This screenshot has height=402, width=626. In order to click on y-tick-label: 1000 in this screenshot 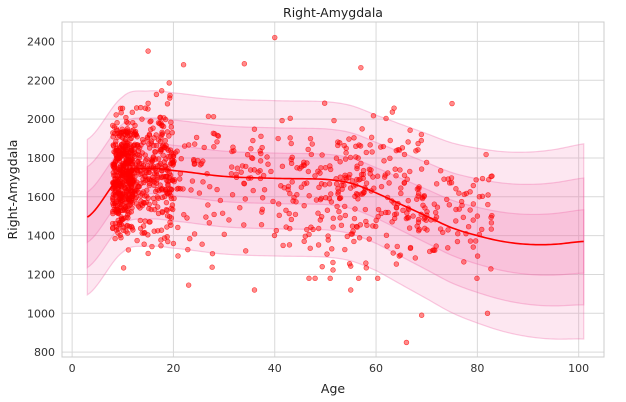, I will do `click(41, 313)`.